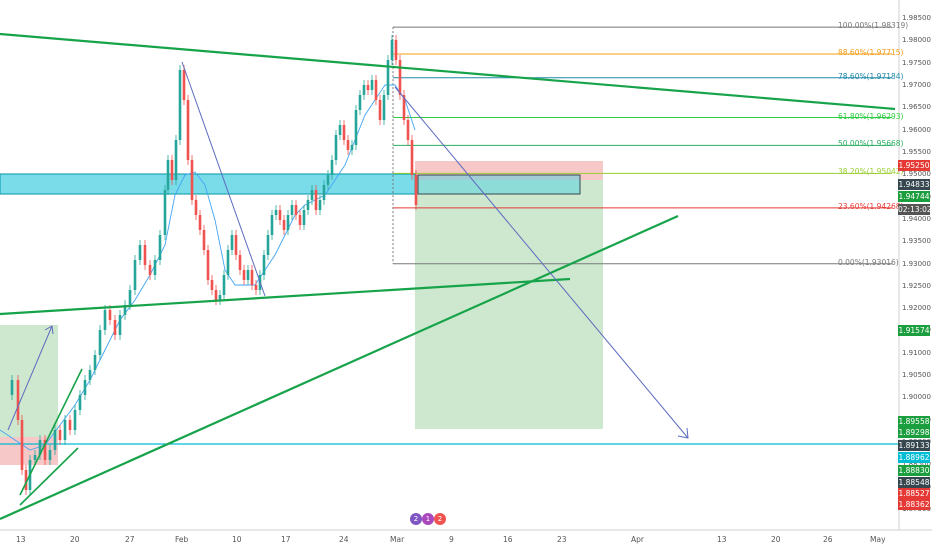 The height and width of the screenshot is (550, 932). What do you see at coordinates (916, 151) in the screenshot?
I see `price-tick-label: 1.95500` at bounding box center [916, 151].